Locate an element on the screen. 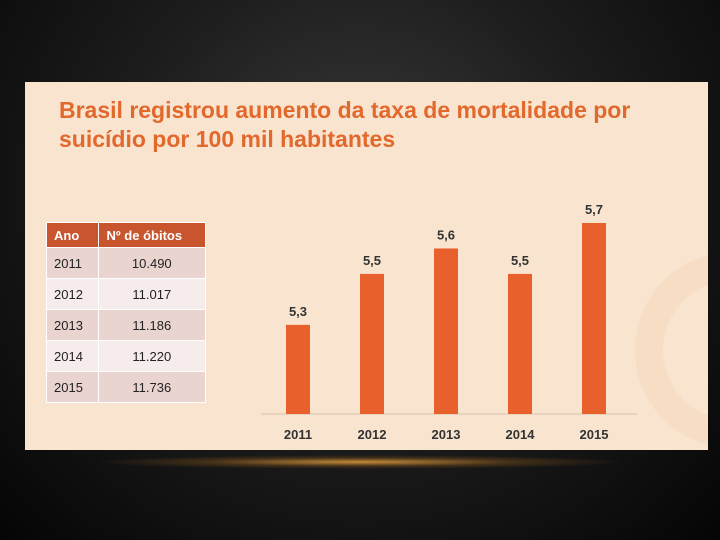 This screenshot has height=540, width=720. table-cell-deaths: 10.490 is located at coordinates (152, 263).